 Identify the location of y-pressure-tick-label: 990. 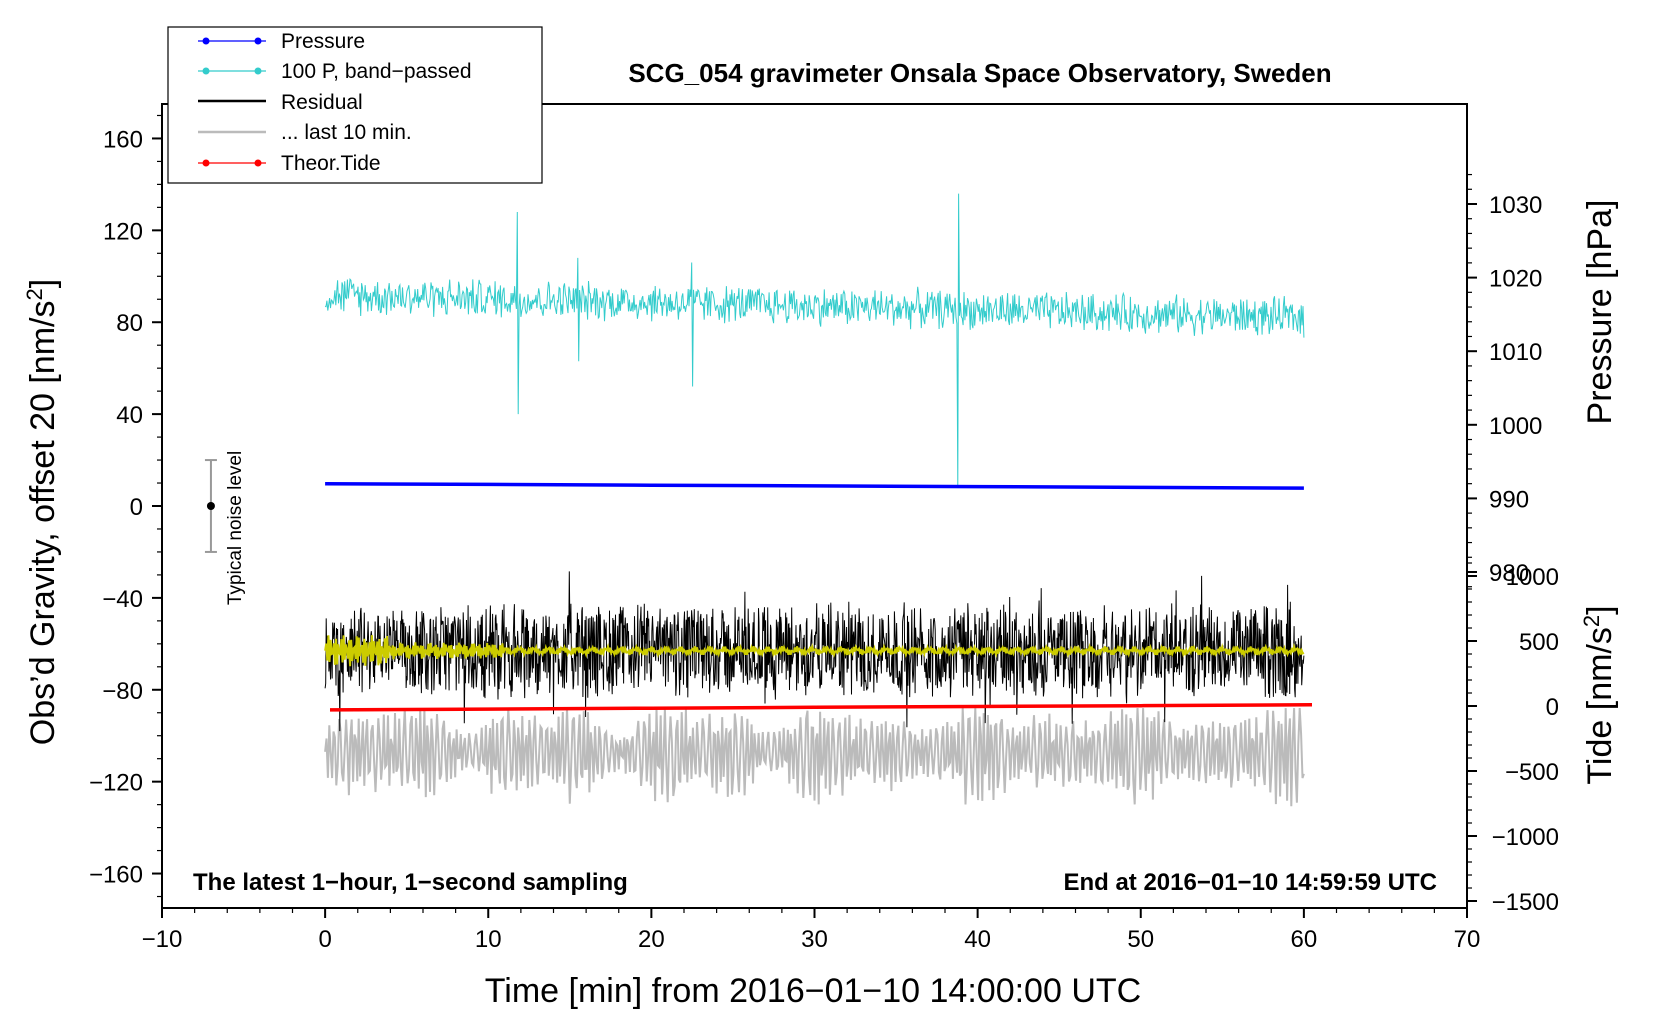
(1509, 499).